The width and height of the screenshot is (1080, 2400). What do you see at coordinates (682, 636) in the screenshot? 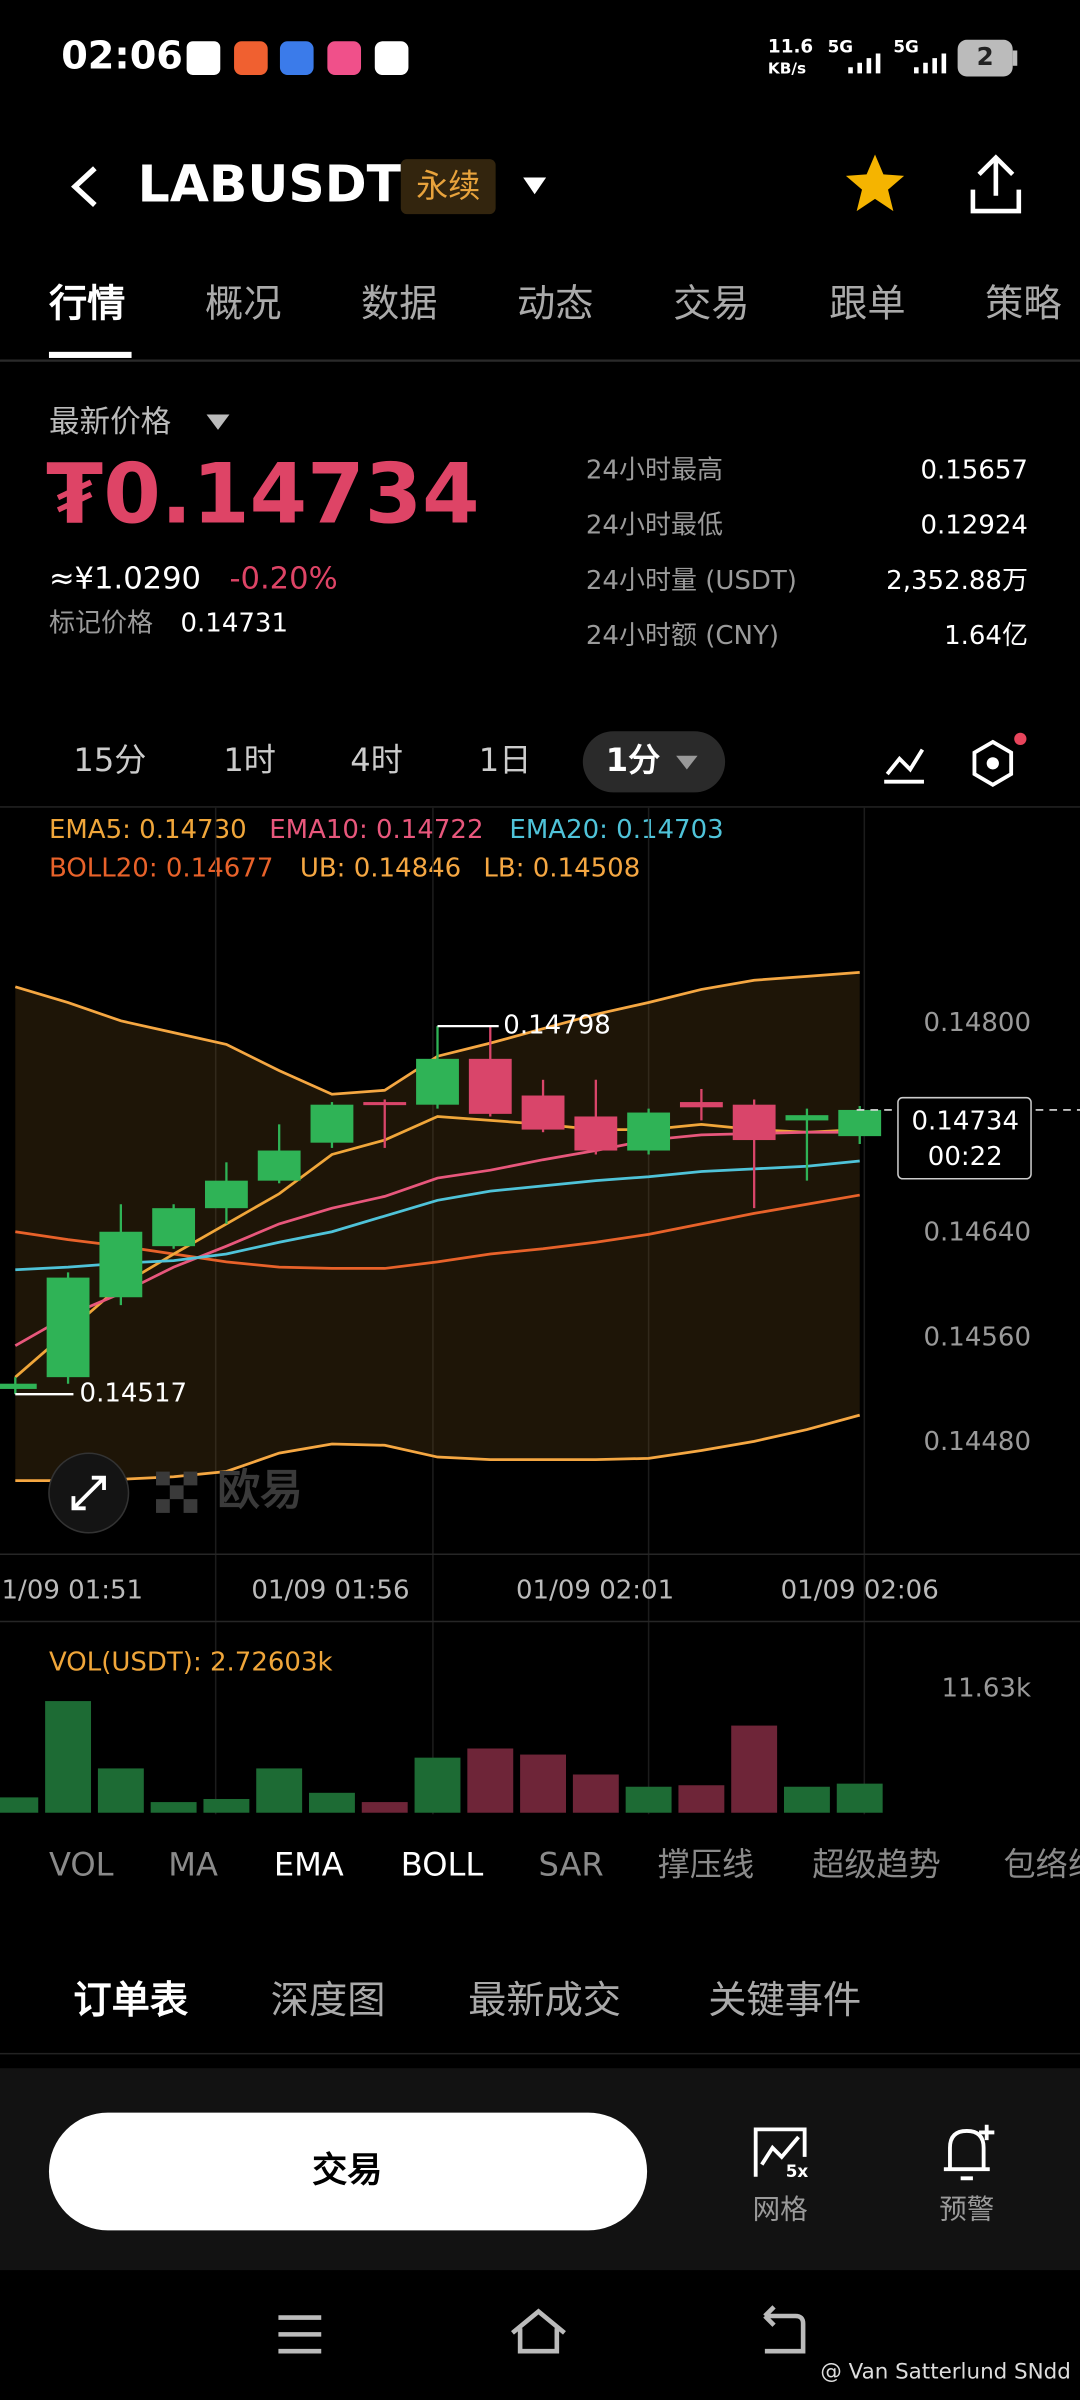
I see `stat-label: 24小时额 (CNY)` at bounding box center [682, 636].